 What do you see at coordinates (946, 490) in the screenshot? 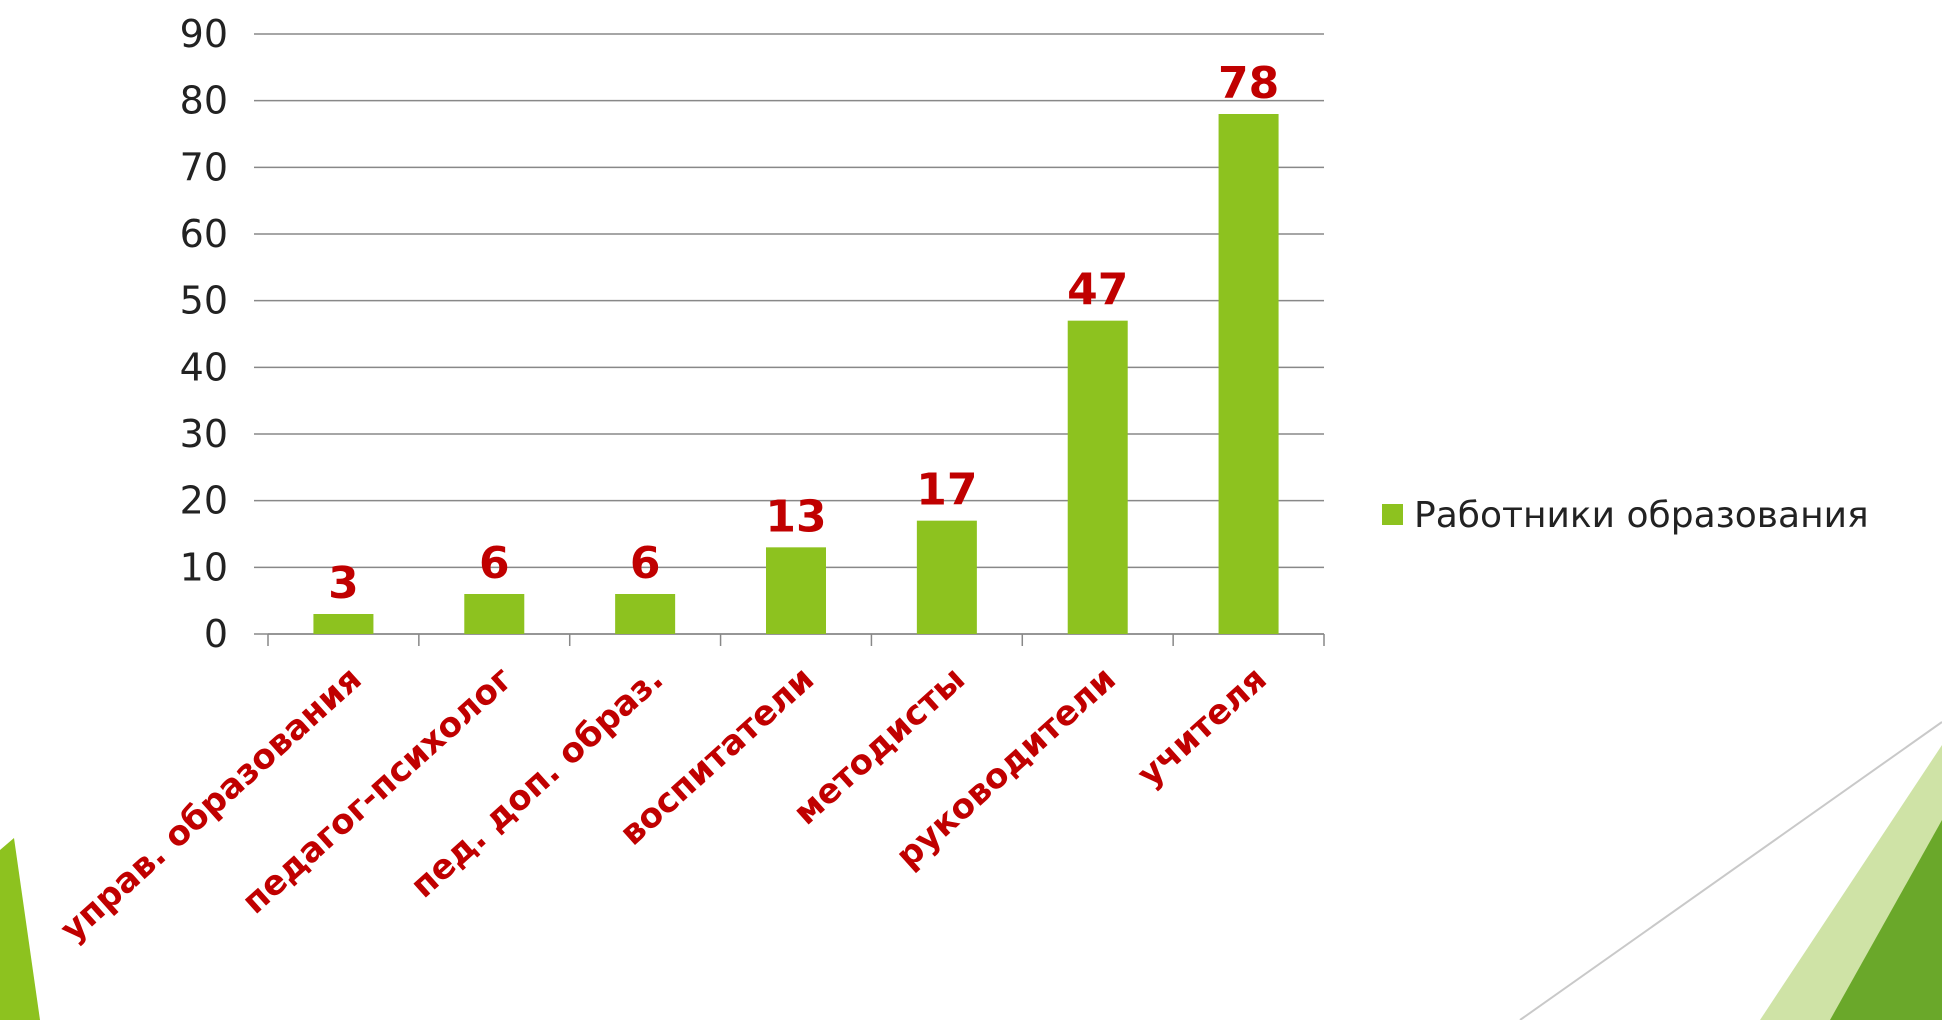
I see `data-label: 17` at bounding box center [946, 490].